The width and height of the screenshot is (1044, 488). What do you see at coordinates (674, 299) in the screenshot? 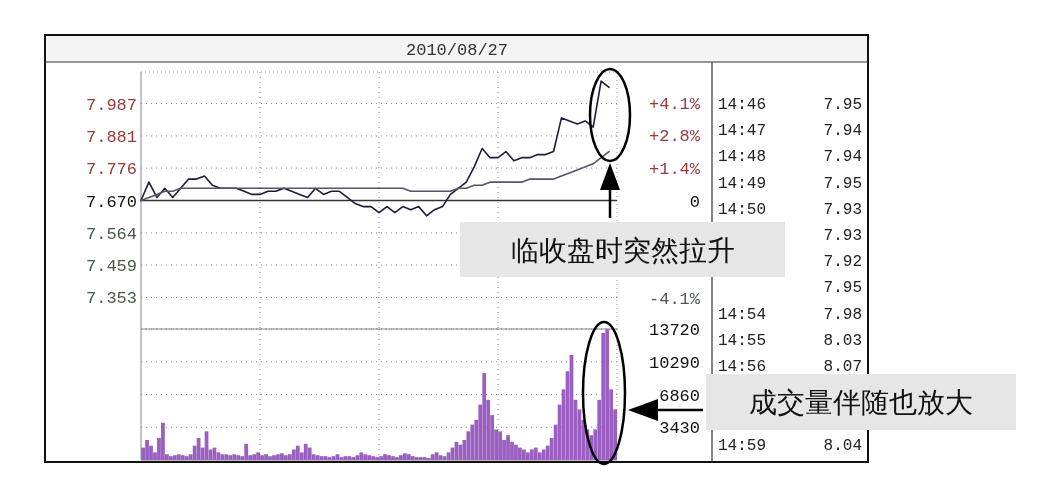
I see `y2-tick-label: -4.1%` at bounding box center [674, 299].